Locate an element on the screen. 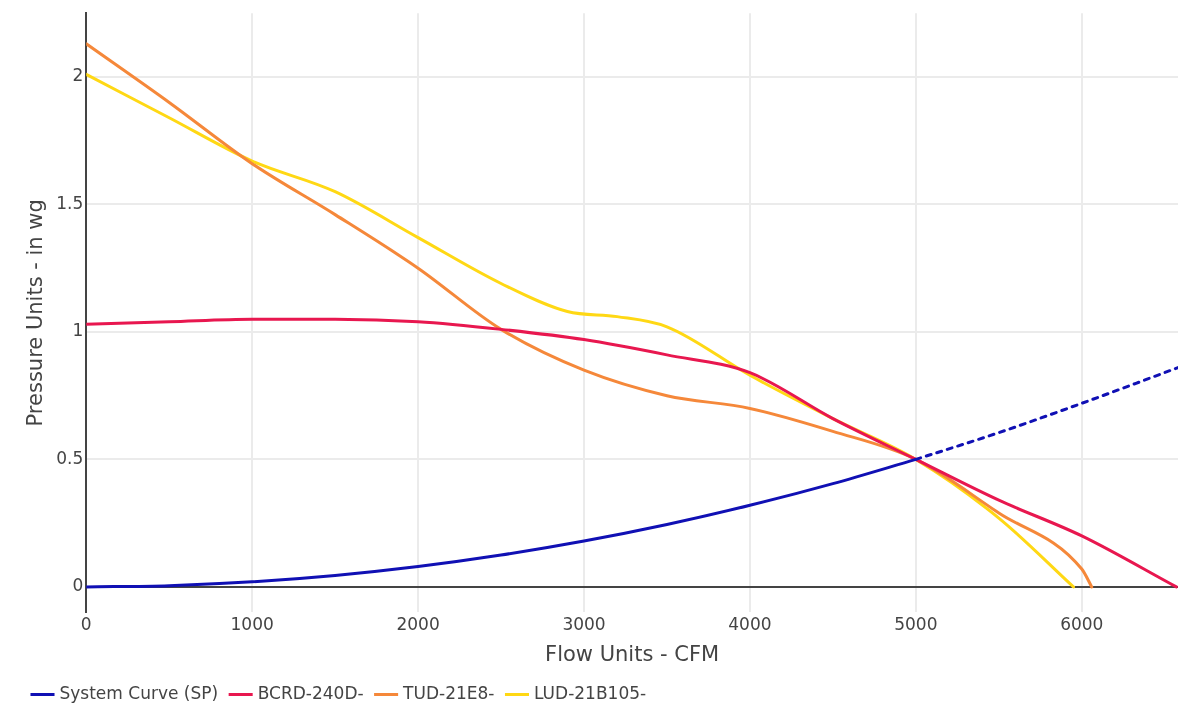  x-tick-label: 5000 is located at coordinates (916, 624).